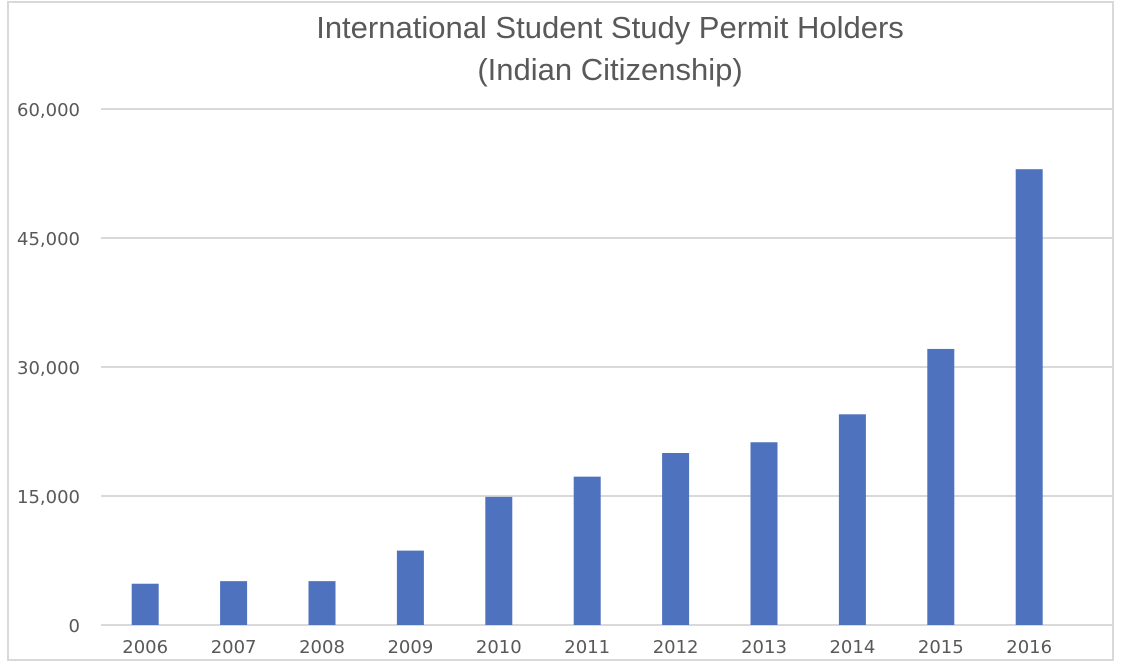 This screenshot has height=670, width=1122. Describe the element at coordinates (587, 550) in the screenshot. I see `bar-2011` at that location.